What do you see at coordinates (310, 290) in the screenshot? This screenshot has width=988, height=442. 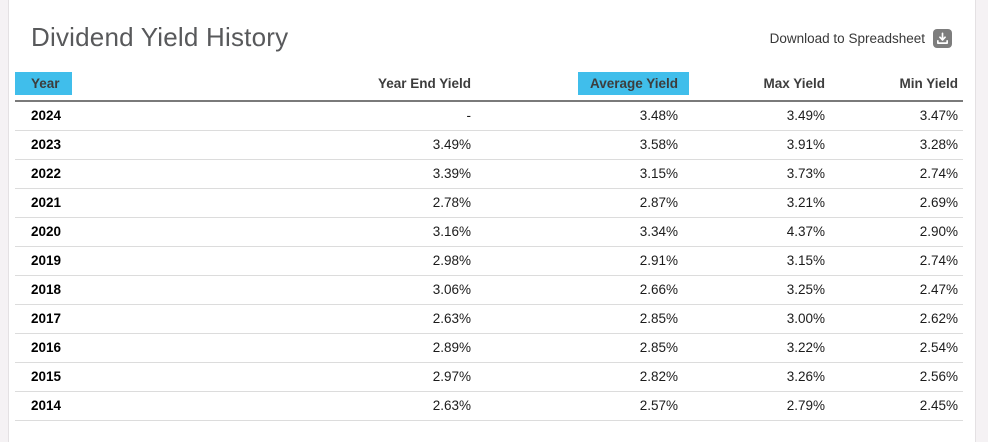 I see `year-end-yield-cell: 3.06%` at bounding box center [310, 290].